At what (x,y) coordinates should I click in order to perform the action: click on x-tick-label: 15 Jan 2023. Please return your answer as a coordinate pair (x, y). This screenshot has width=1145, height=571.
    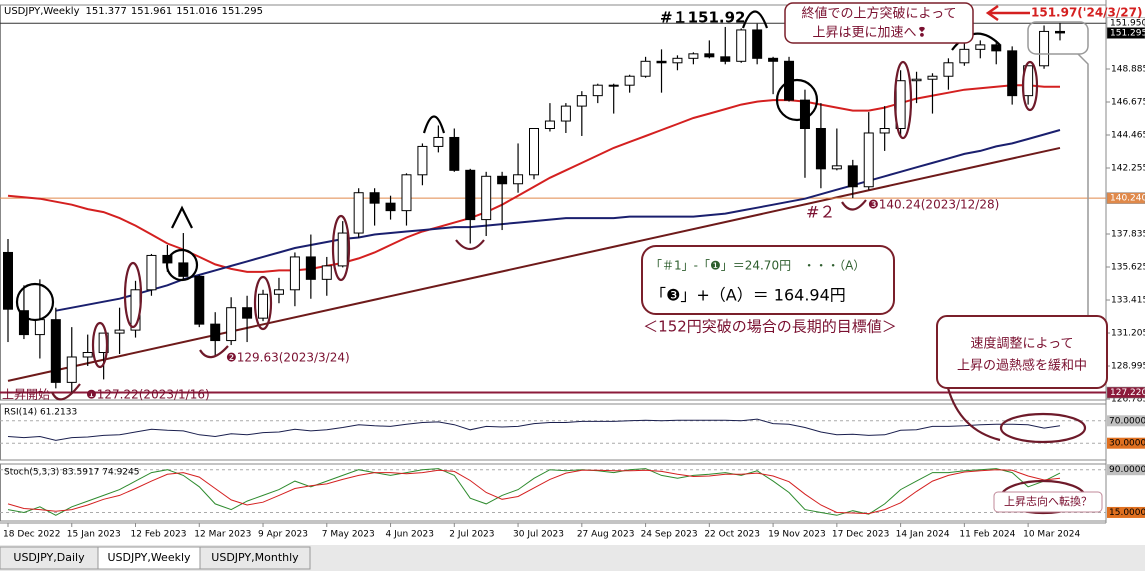
    Looking at the image, I should click on (94, 535).